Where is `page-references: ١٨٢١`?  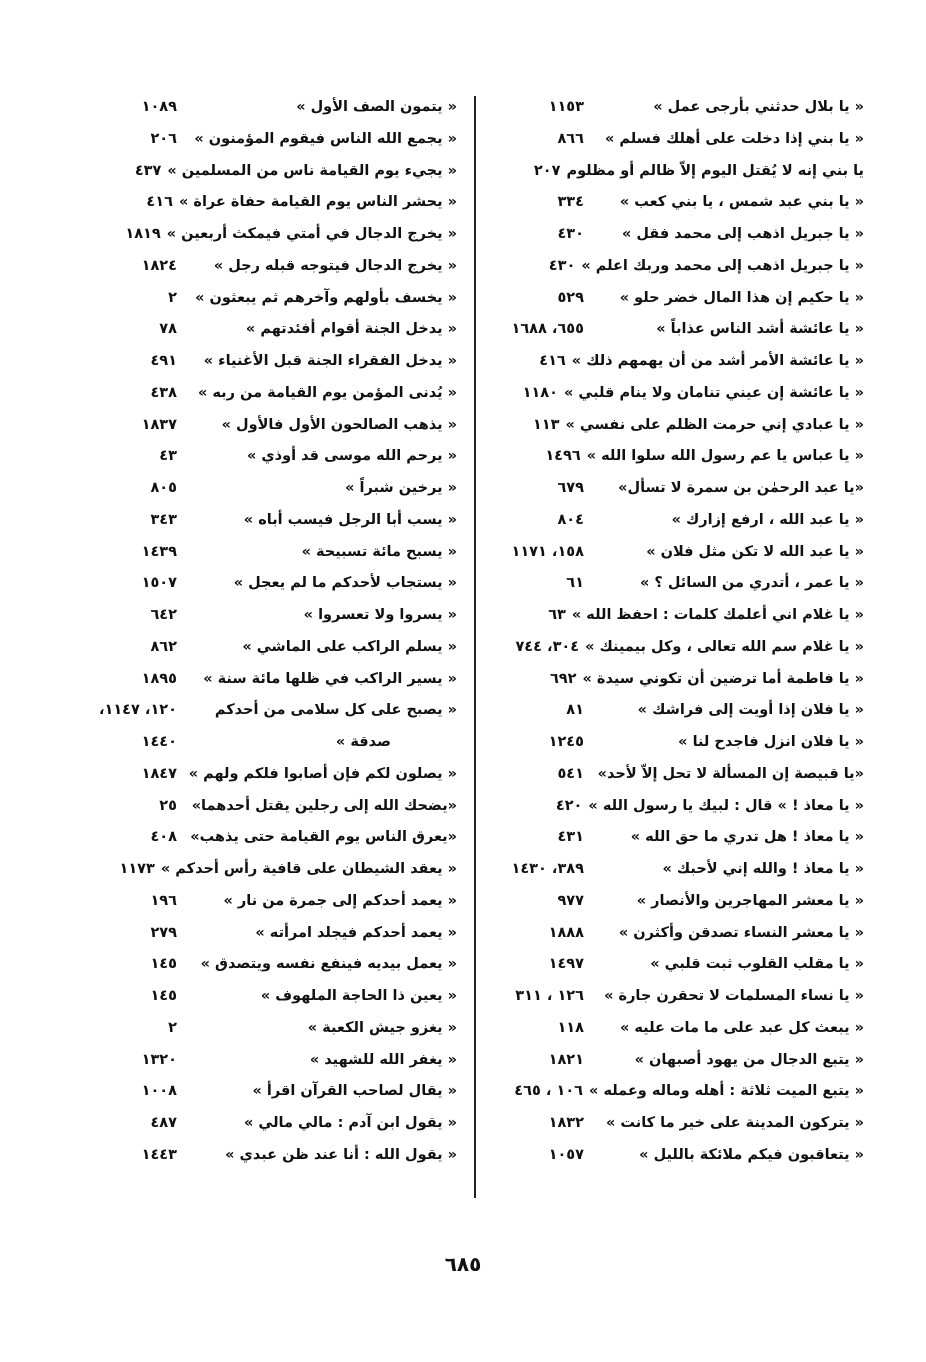 page-references: ١٨٢١ is located at coordinates (566, 1059).